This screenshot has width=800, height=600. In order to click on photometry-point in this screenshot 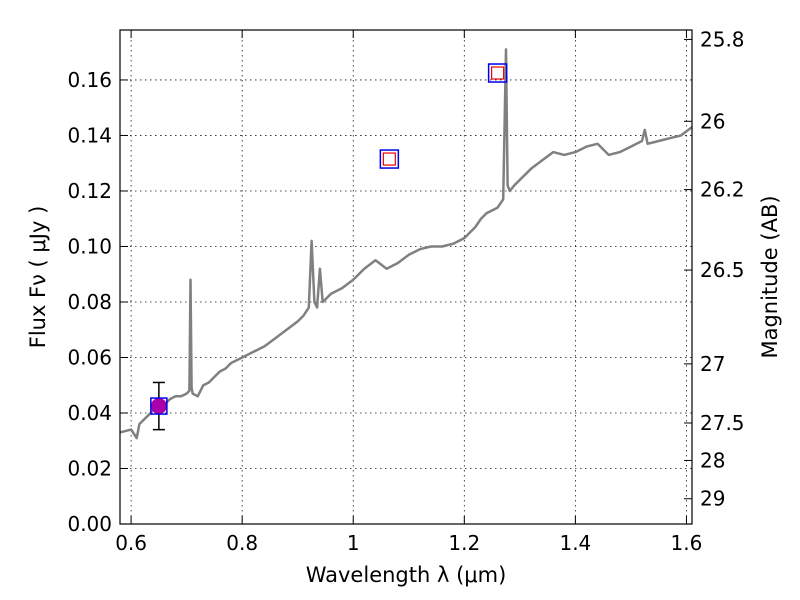, I will do `click(158, 406)`.